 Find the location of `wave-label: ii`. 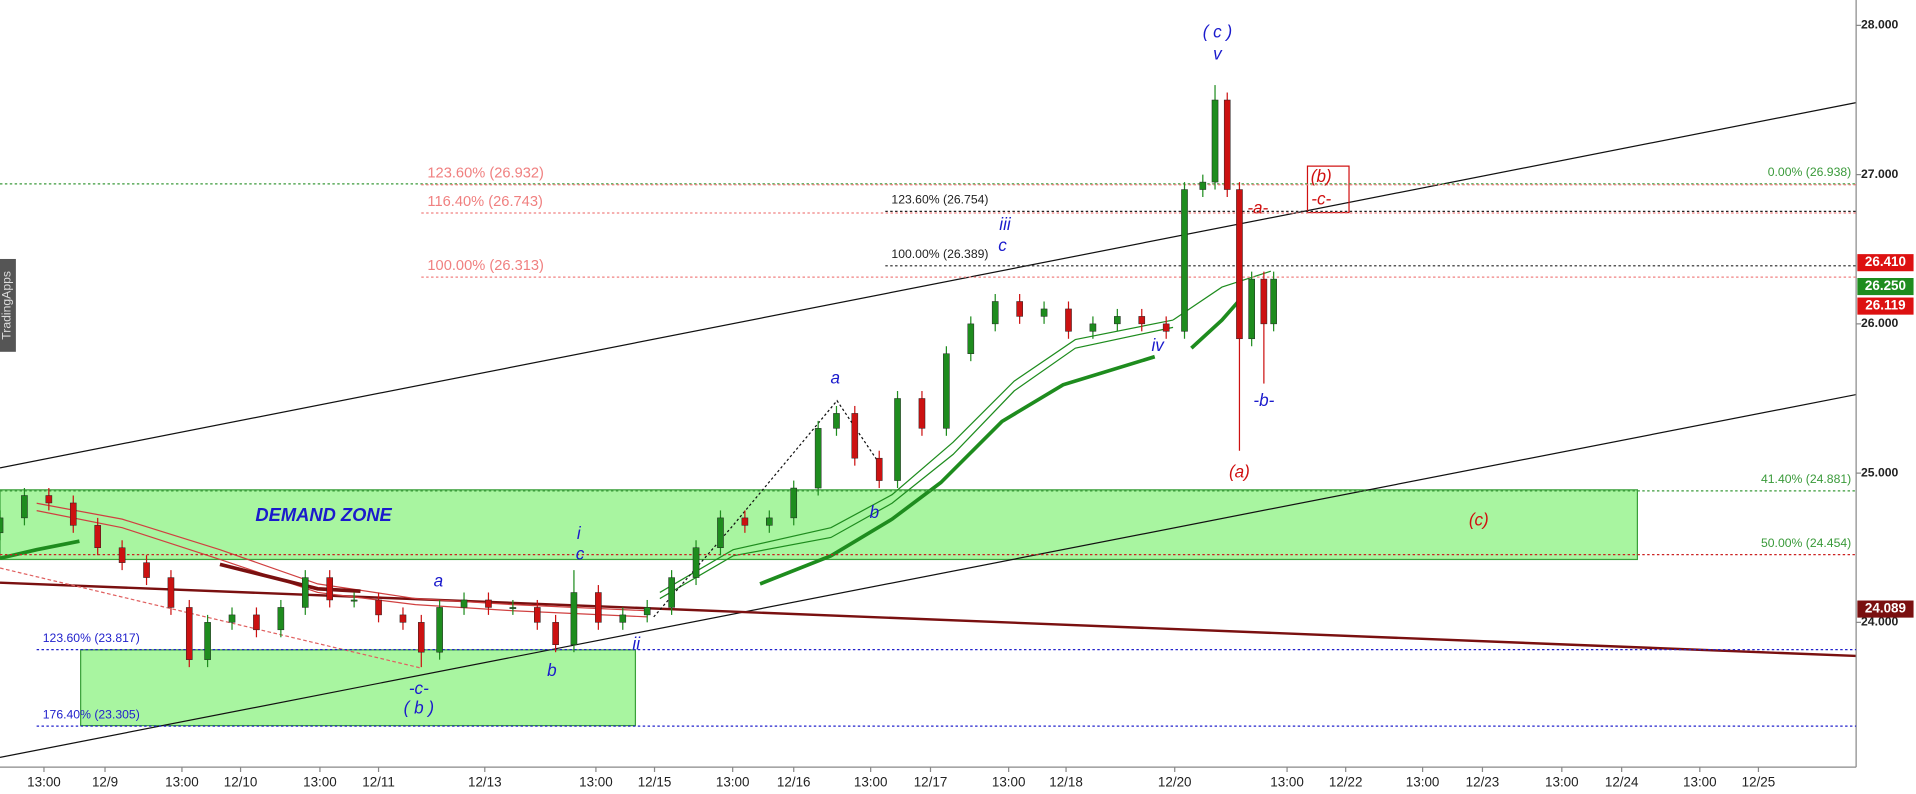

wave-label: ii is located at coordinates (636, 643).